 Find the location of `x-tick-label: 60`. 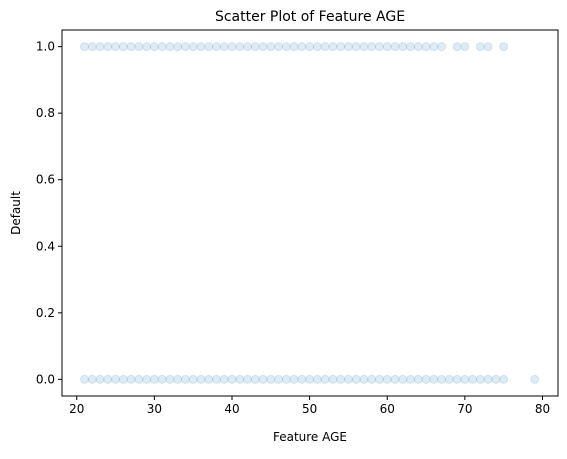

x-tick-label: 60 is located at coordinates (387, 409).